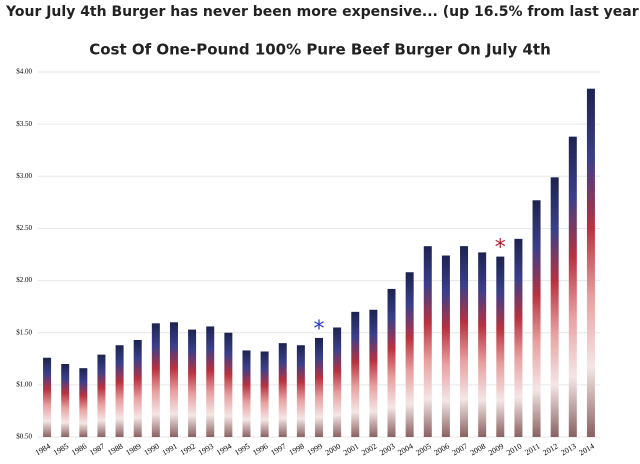  Describe the element at coordinates (260, 450) in the screenshot. I see `x-tick-label: 1996` at that location.